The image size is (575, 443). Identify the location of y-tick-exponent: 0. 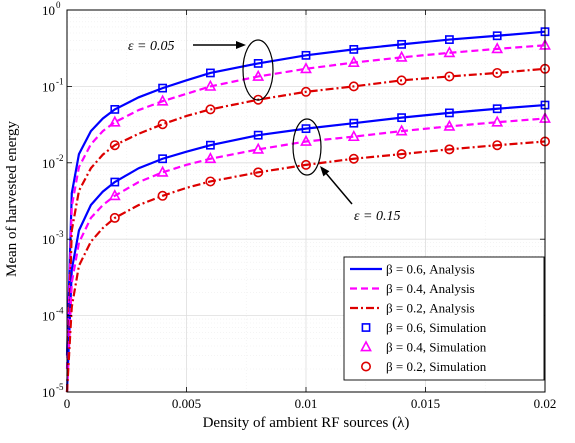
(58, 5).